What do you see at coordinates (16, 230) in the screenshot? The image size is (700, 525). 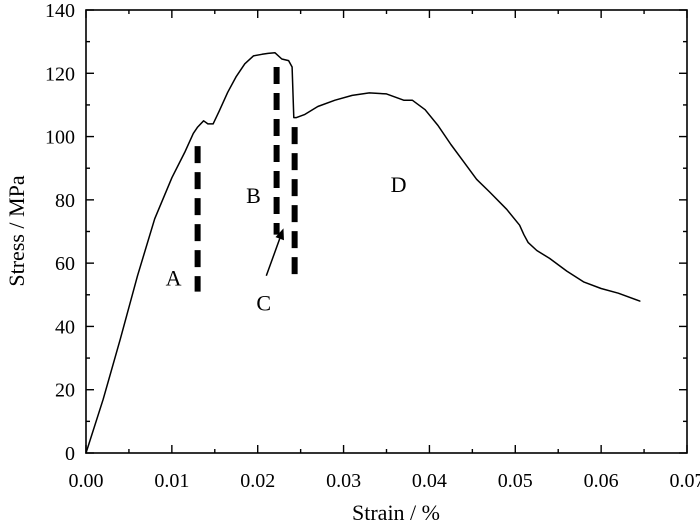 I see `y-axis-title: Stress / MPa` at bounding box center [16, 230].